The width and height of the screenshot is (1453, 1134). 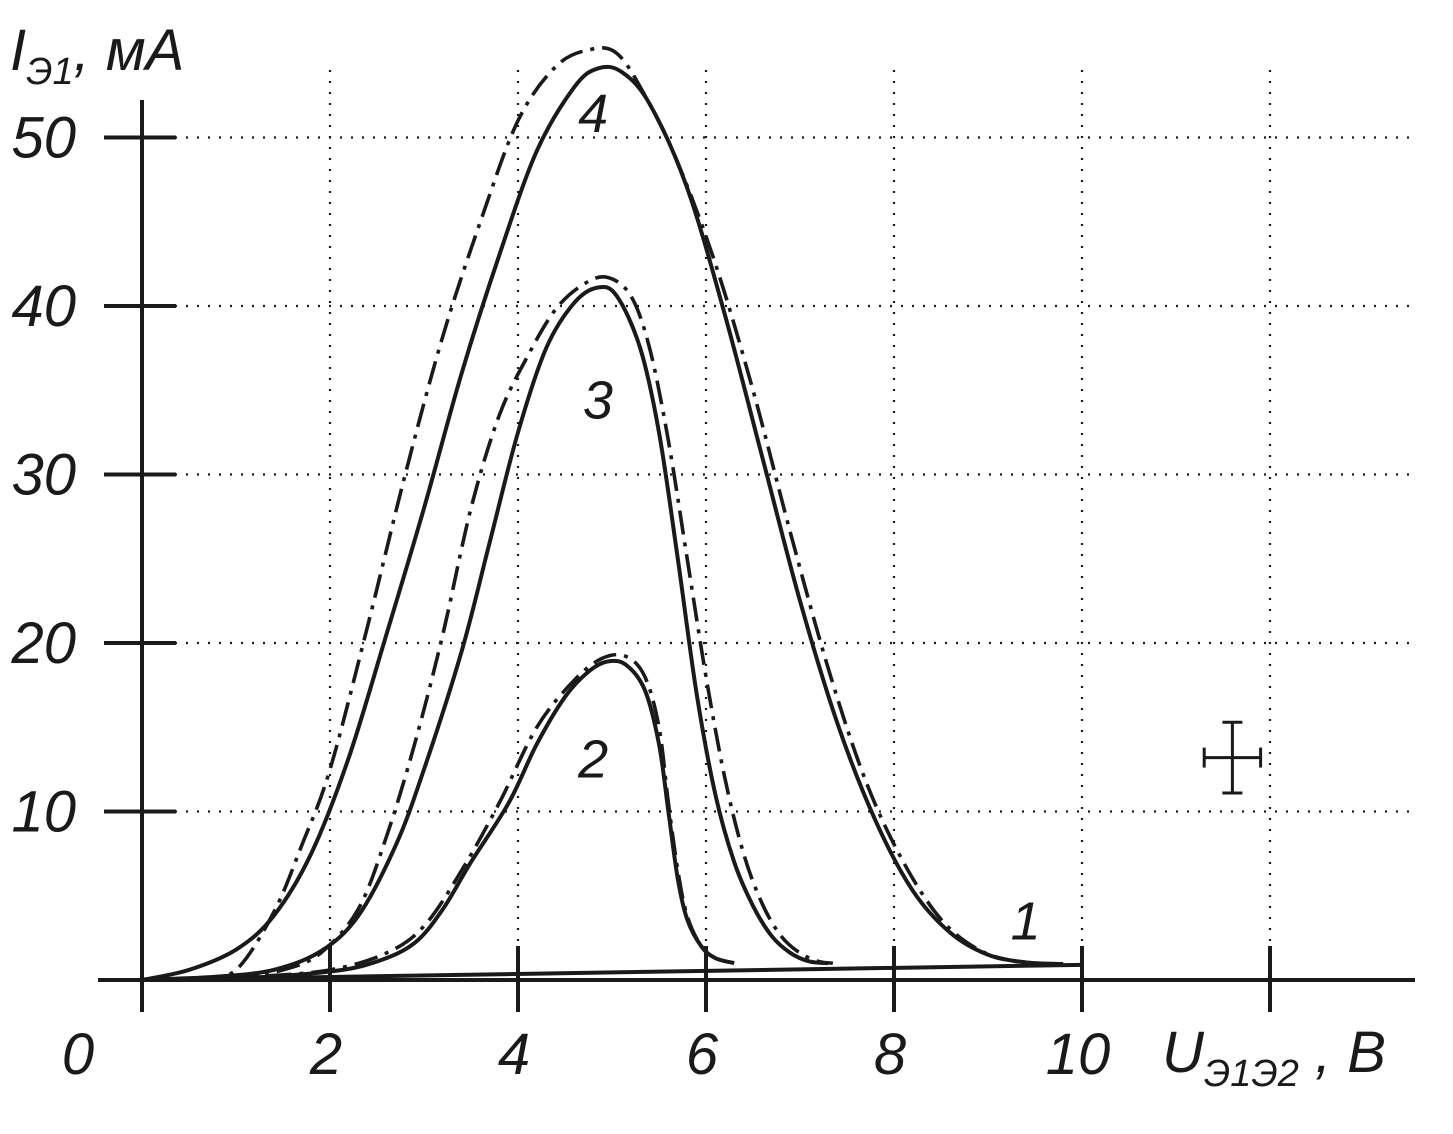 What do you see at coordinates (612, 972) in the screenshot?
I see `curve-1-solid` at bounding box center [612, 972].